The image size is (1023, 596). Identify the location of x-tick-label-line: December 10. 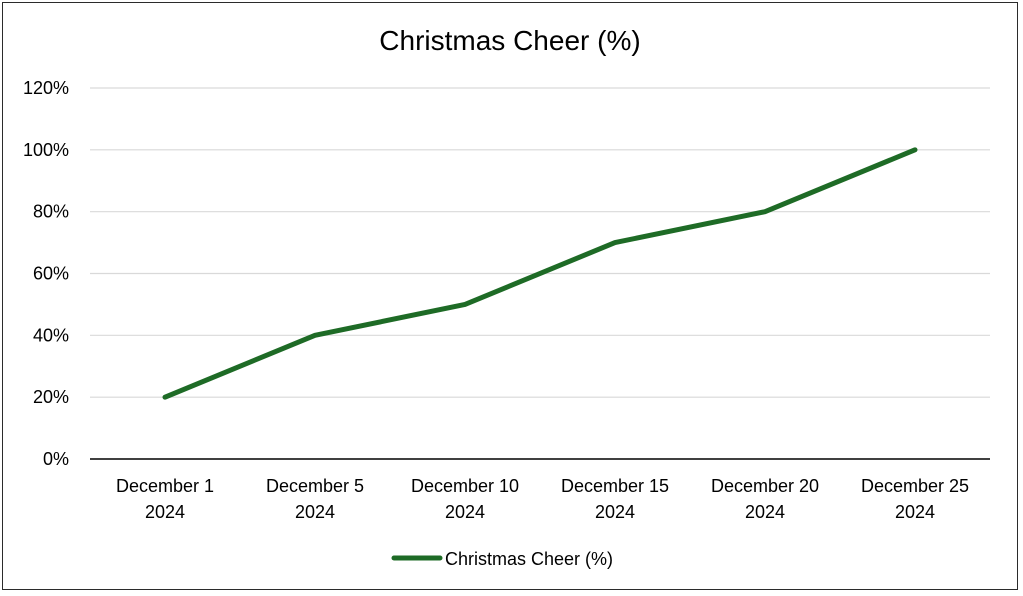
(465, 486).